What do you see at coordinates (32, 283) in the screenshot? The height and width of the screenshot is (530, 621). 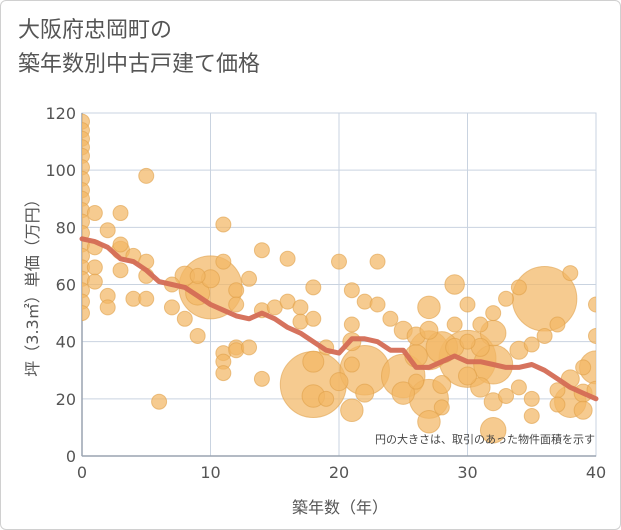 I see `y-axis-title: 坪（3.3㎡）単価（万円）` at bounding box center [32, 283].